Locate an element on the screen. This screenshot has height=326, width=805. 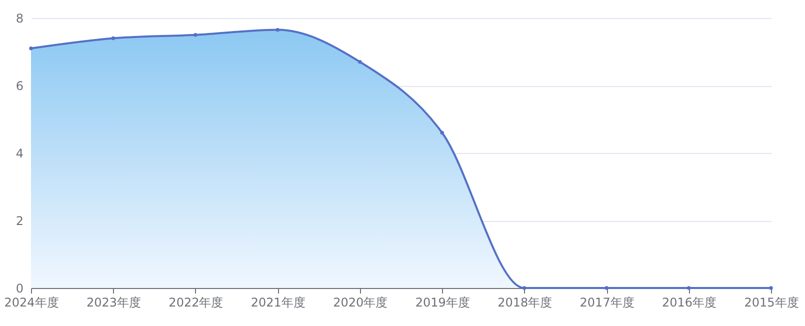
x-tick-label: 2024年度 is located at coordinates (31, 303).